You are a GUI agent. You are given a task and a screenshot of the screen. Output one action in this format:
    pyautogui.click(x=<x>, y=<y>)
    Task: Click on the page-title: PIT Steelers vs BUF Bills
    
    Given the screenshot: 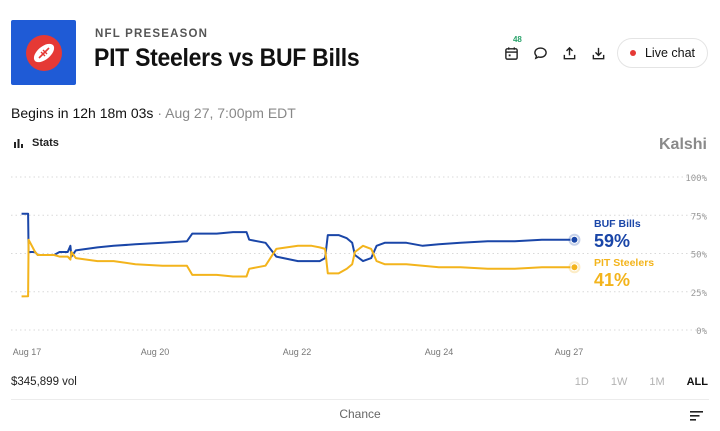 What is the action you would take?
    pyautogui.click(x=227, y=58)
    